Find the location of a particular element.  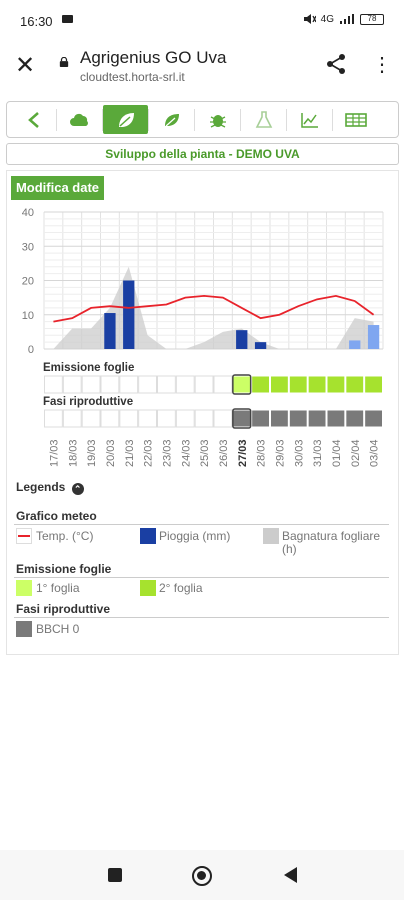

message-icon is located at coordinates (67, 19).